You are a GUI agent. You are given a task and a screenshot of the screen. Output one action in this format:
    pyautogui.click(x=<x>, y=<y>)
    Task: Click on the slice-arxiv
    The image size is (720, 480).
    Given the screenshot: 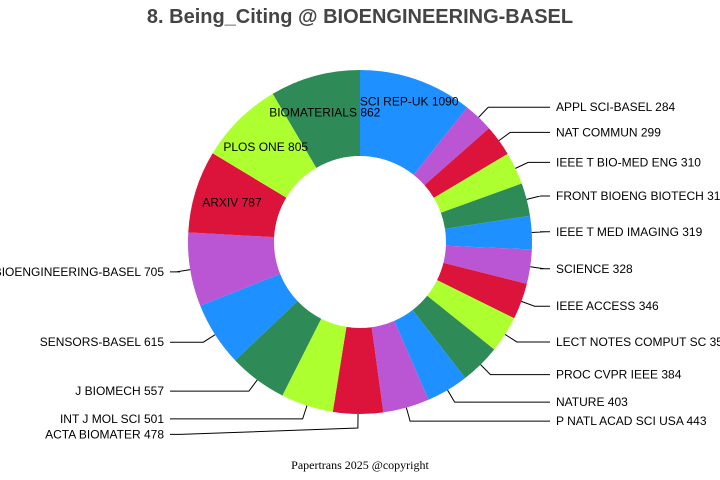 What is the action you would take?
    pyautogui.click(x=237, y=195)
    